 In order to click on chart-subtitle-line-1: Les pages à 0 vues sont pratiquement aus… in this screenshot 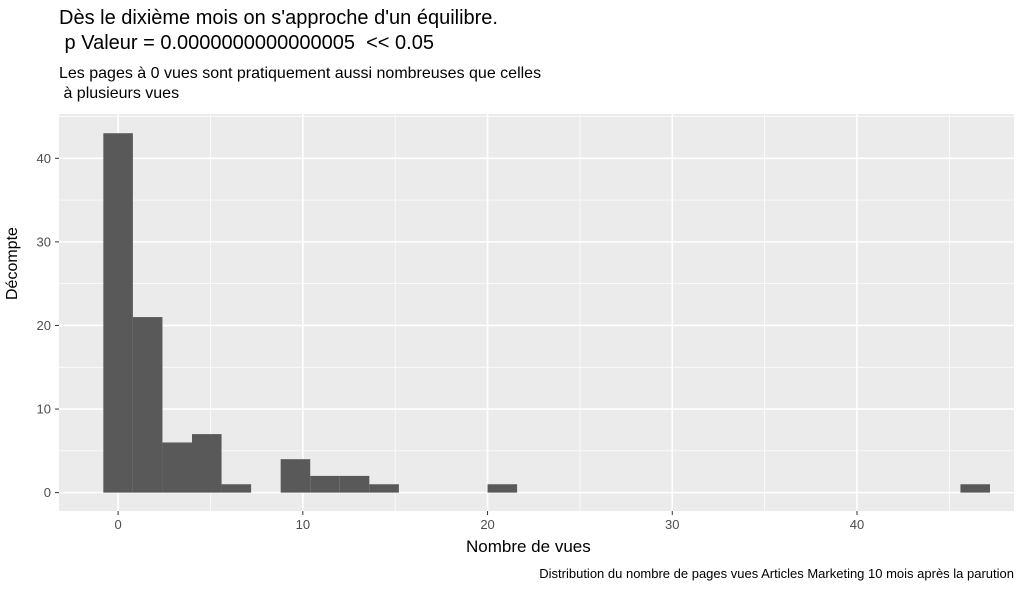, I will do `click(300, 73)`.